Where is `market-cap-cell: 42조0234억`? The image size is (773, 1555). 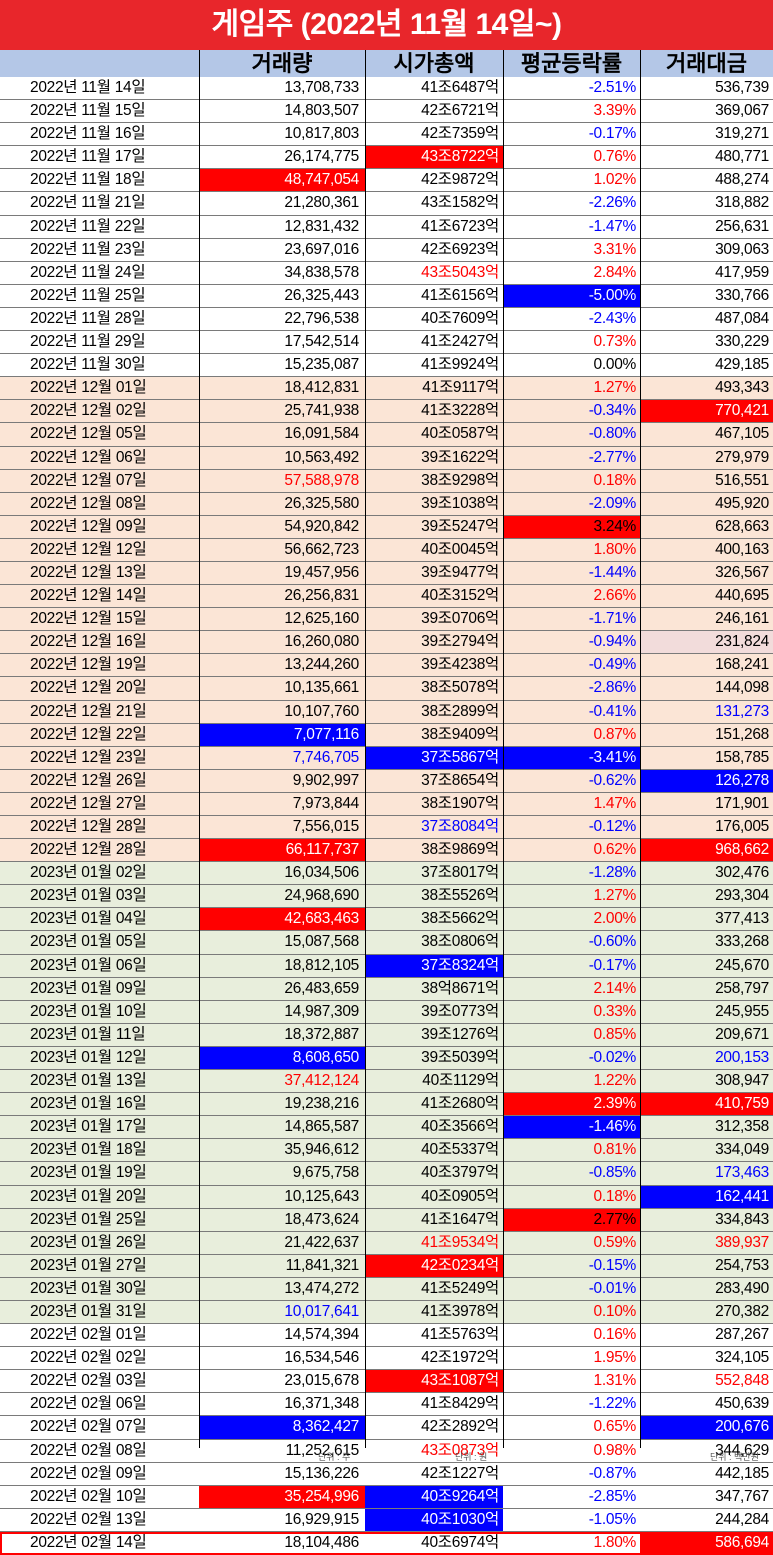
market-cap-cell: 42조0234억 is located at coordinates (434, 1265).